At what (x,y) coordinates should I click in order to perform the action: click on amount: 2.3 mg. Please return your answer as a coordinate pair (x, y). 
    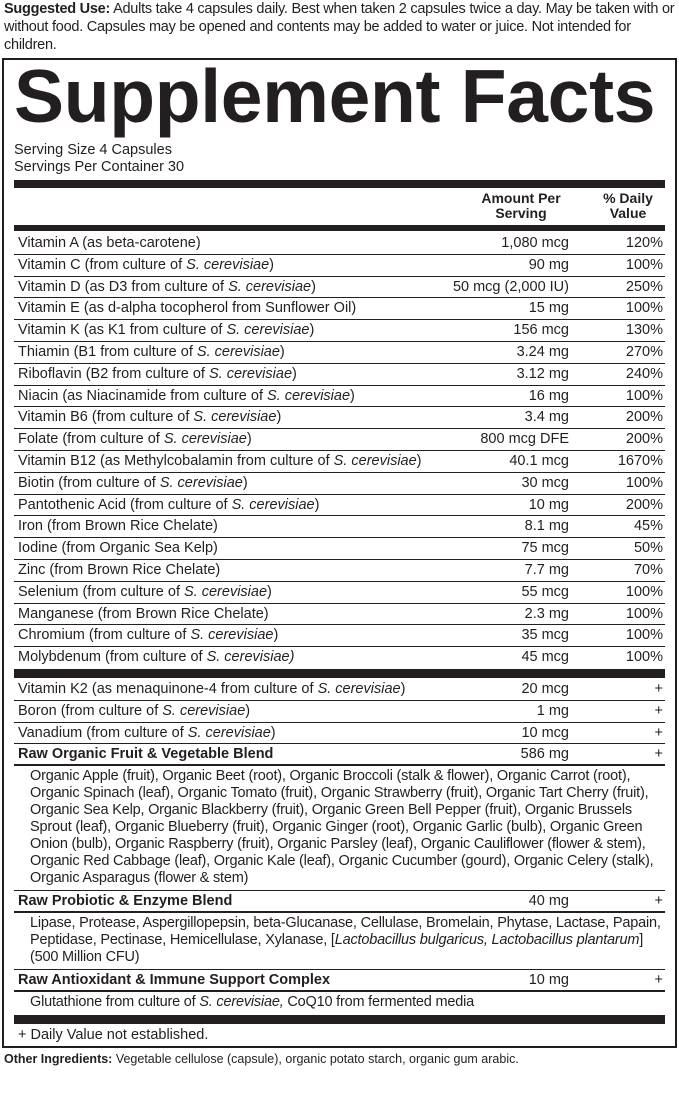
    Looking at the image, I should click on (546, 613).